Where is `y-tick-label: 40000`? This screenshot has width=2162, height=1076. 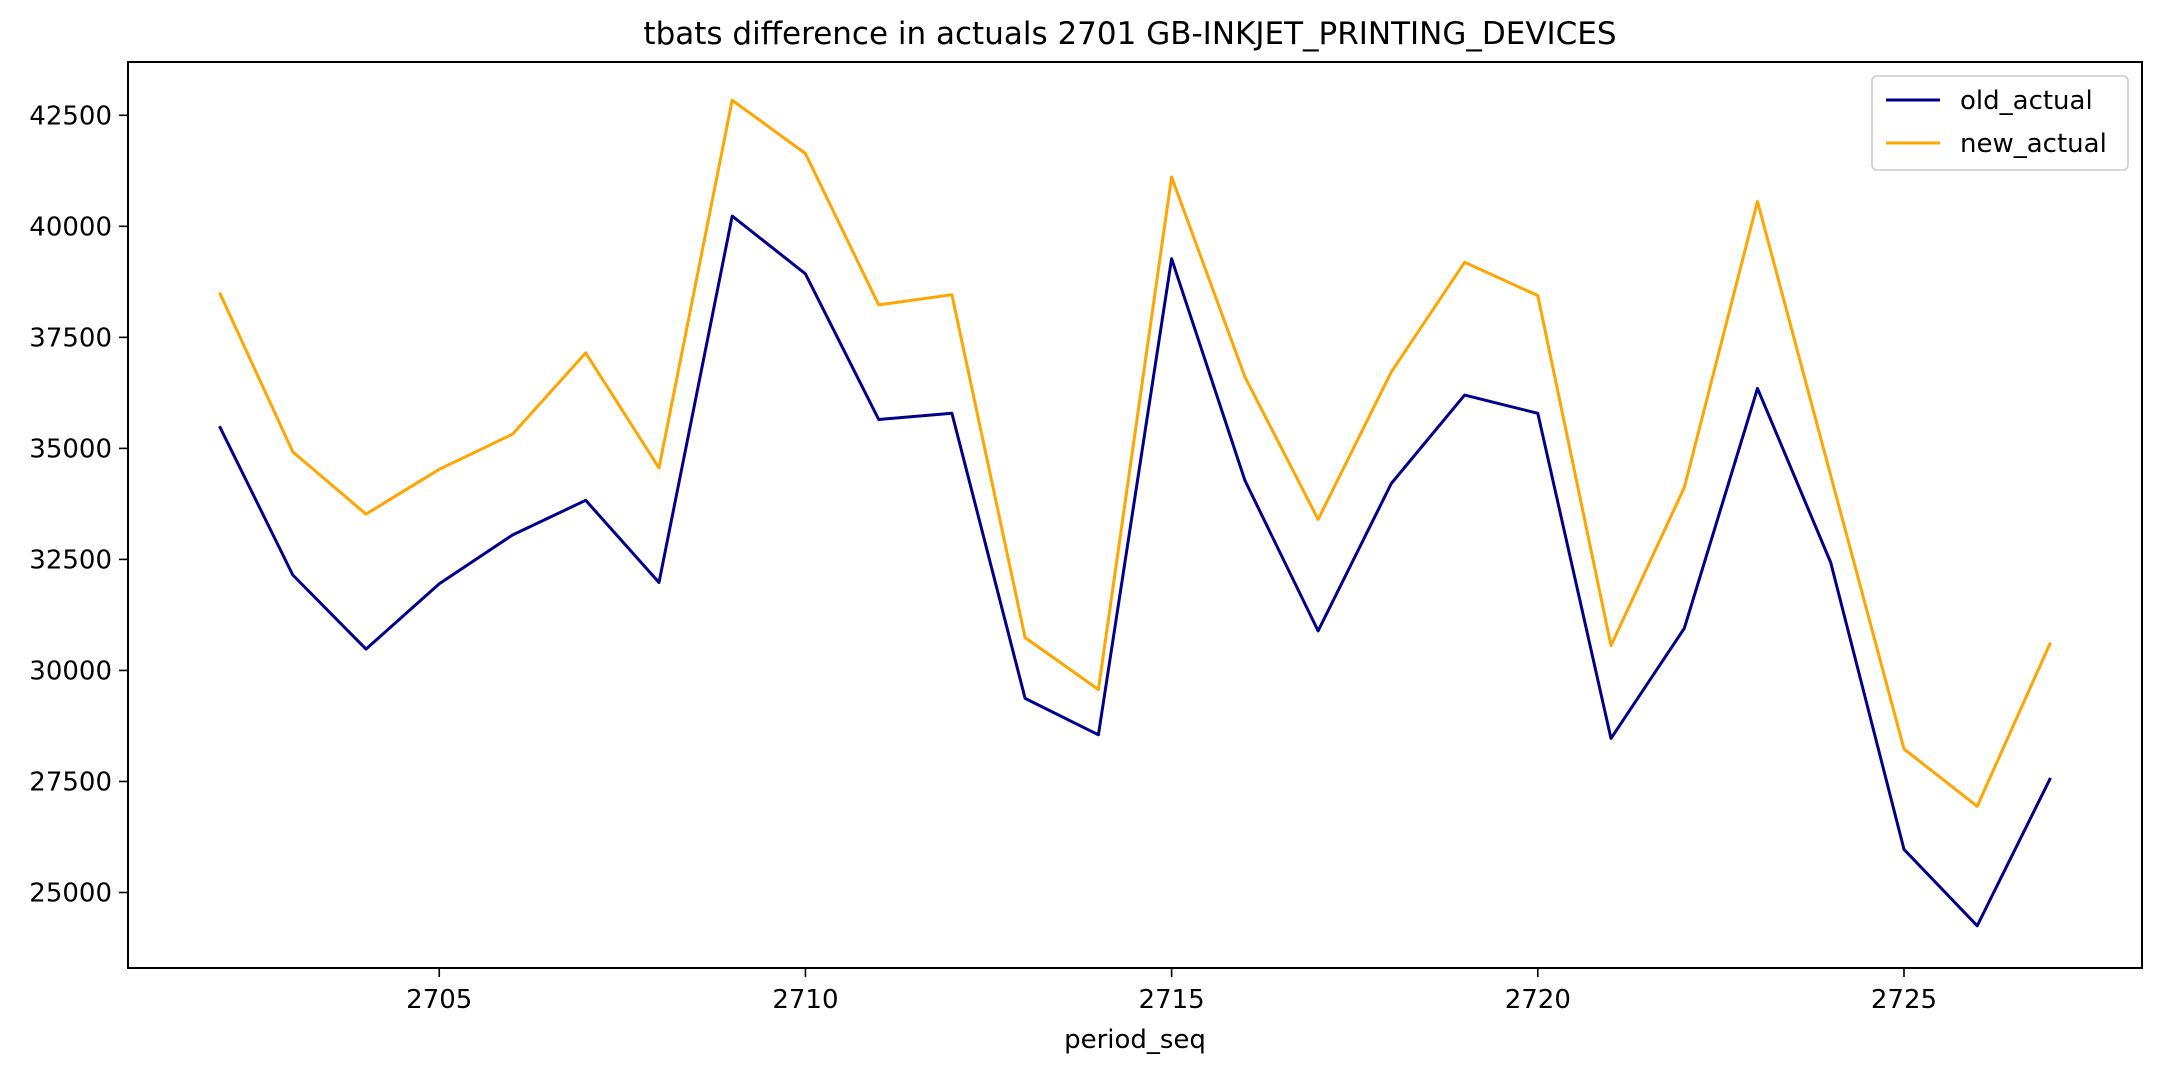
y-tick-label: 40000 is located at coordinates (70, 227).